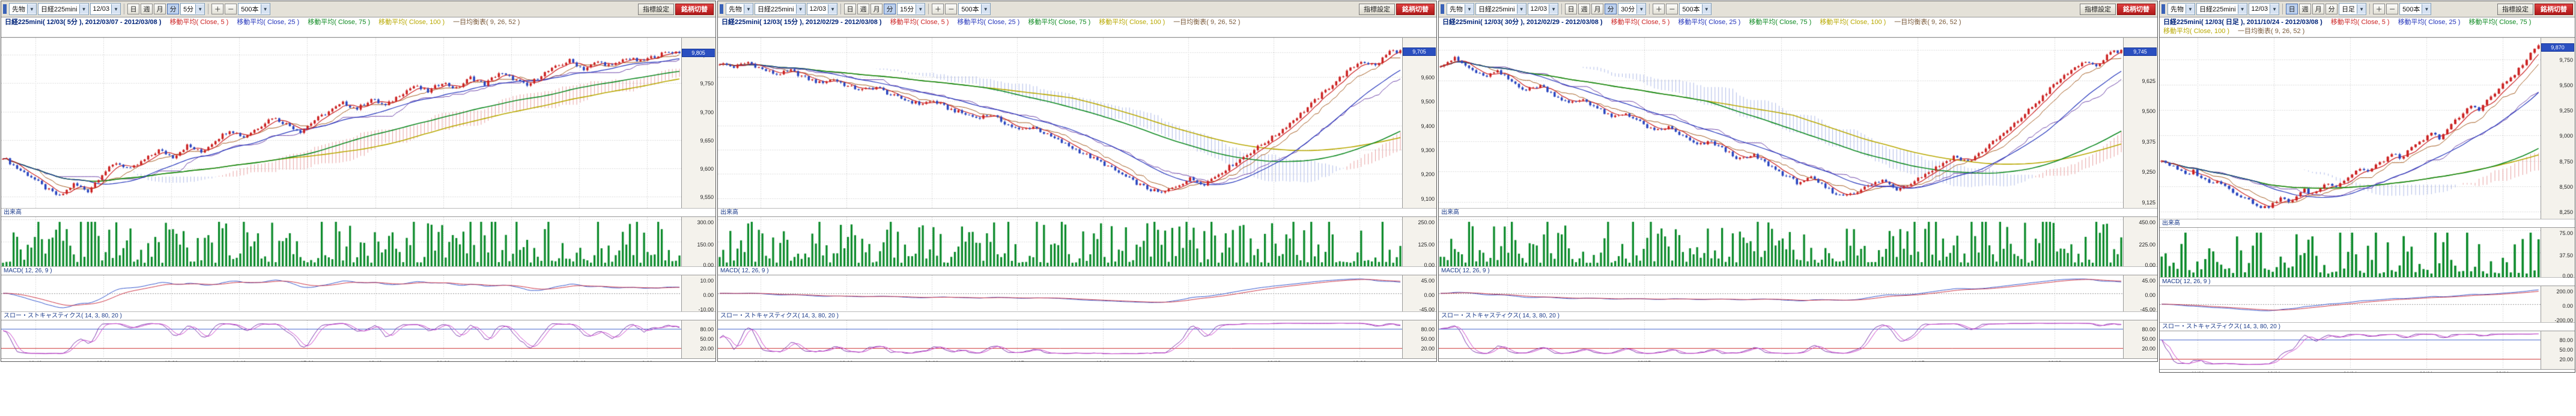 This screenshot has width=2576, height=416. Describe the element at coordinates (2163, 9) in the screenshot. I see `window-grip-icon` at that location.